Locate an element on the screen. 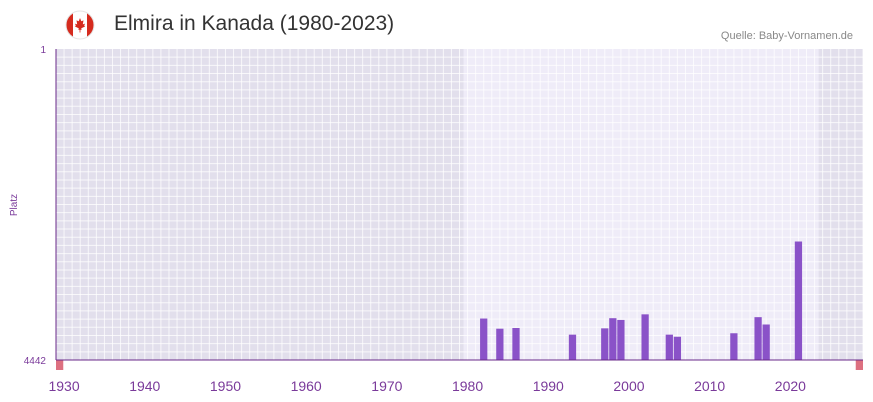  bar-1997 is located at coordinates (605, 344).